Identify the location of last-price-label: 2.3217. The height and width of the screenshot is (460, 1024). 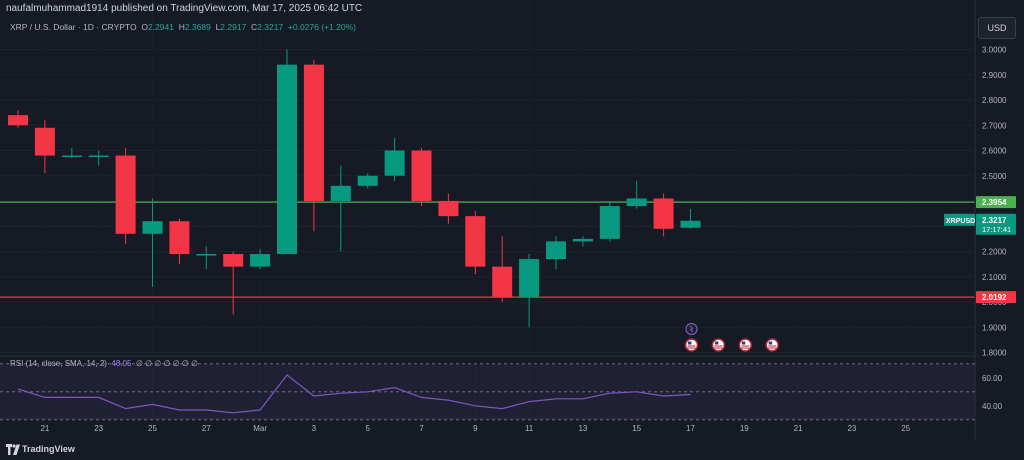
(994, 220).